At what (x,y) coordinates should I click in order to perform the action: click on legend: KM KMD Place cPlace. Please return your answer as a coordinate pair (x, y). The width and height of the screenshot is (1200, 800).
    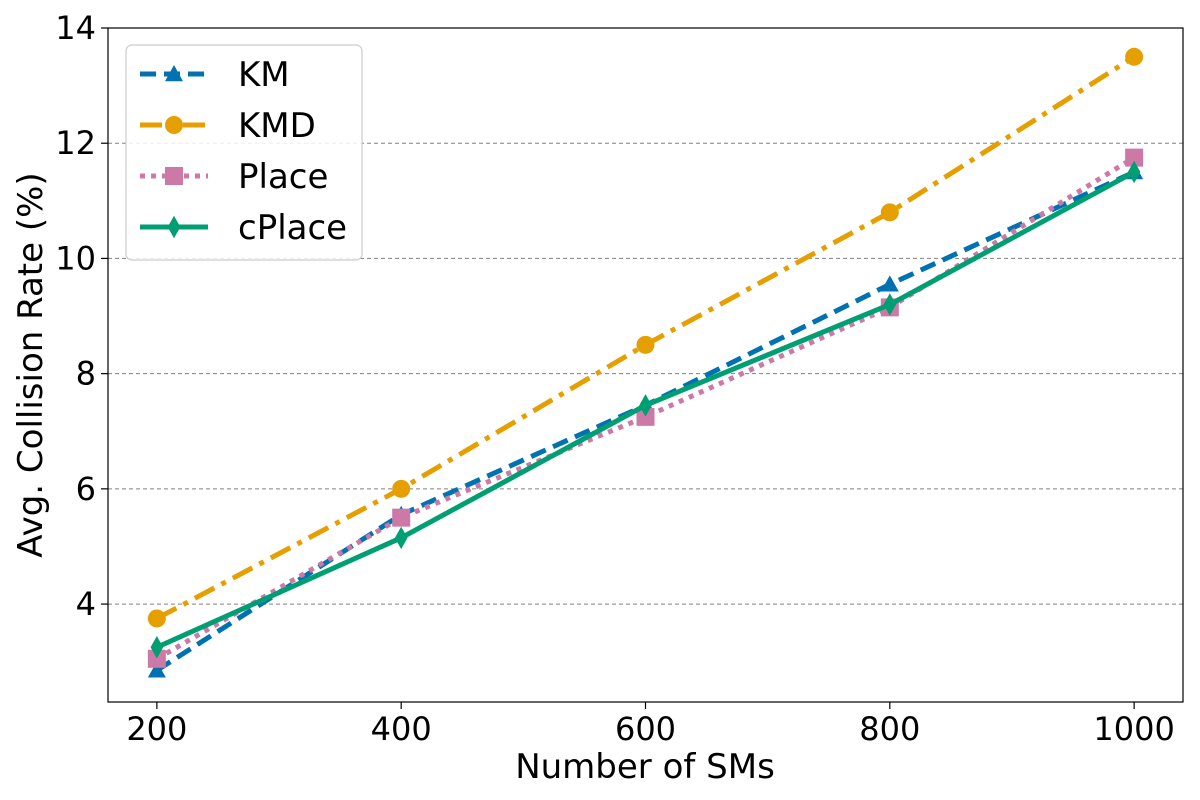
    Looking at the image, I should click on (244, 152).